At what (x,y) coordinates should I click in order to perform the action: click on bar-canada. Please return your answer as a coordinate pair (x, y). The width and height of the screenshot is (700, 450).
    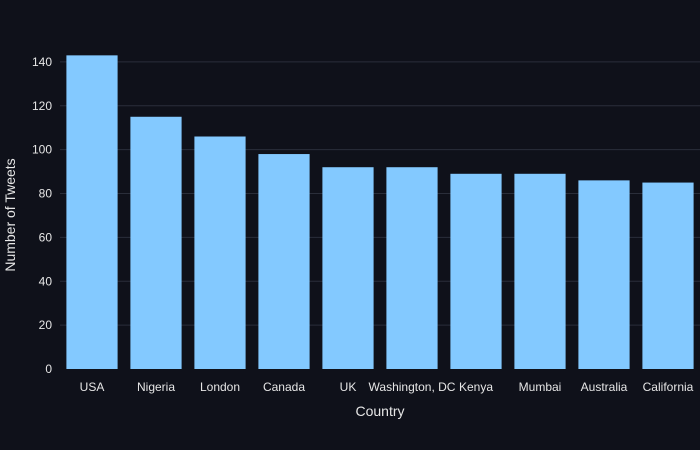
    Looking at the image, I should click on (284, 261).